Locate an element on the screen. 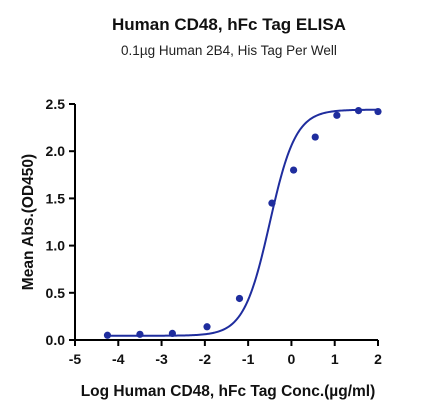  y-tick-label: 1.5 is located at coordinates (56, 198).